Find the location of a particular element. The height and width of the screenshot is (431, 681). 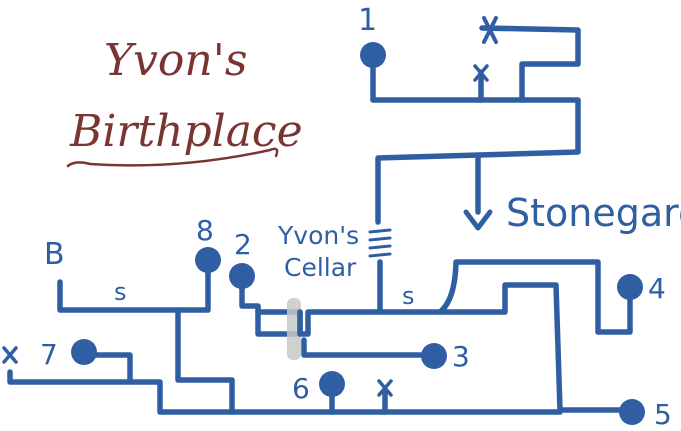

arrow-down-icon is located at coordinates (478, 220).